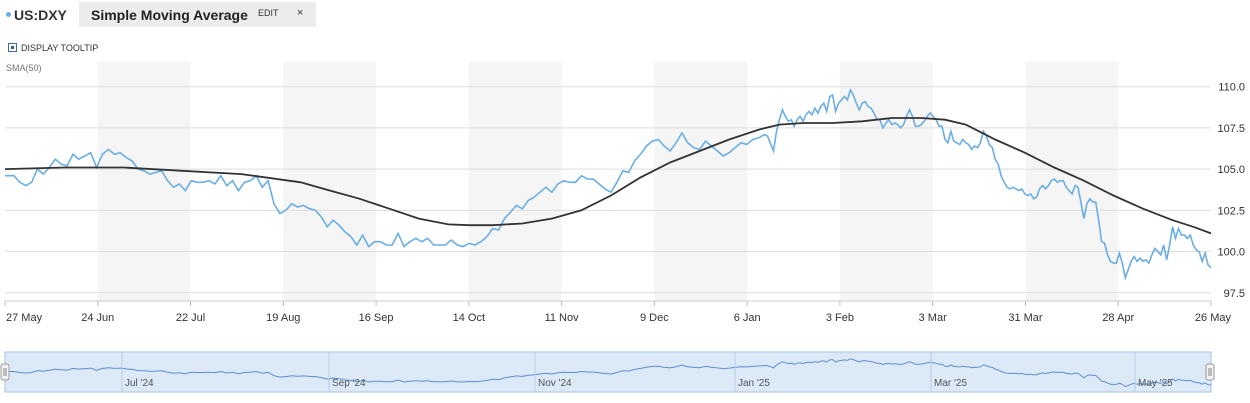 This screenshot has height=403, width=1250. I want to click on y-tick-label: 102.5, so click(1231, 211).